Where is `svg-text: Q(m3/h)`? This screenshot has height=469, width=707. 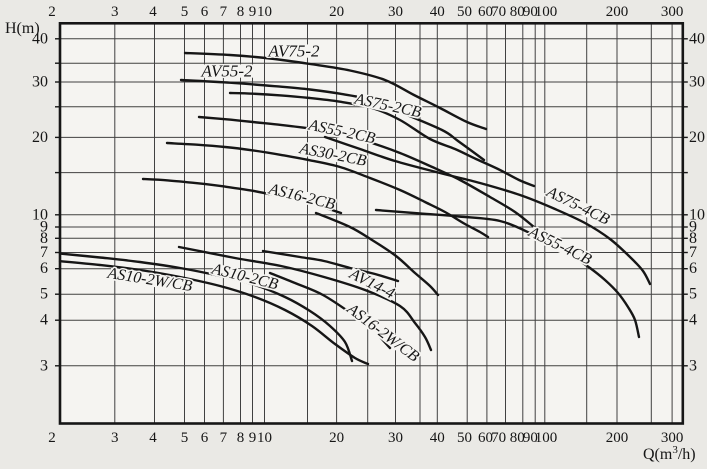 svg-text: Q(m3/h) is located at coordinates (669, 453).